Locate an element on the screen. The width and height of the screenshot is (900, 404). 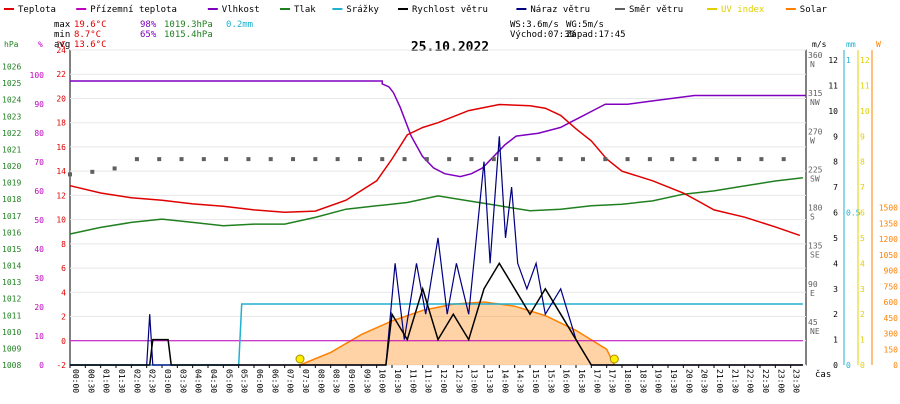
dir-tick-label: NE is located at coordinates (815, 331).